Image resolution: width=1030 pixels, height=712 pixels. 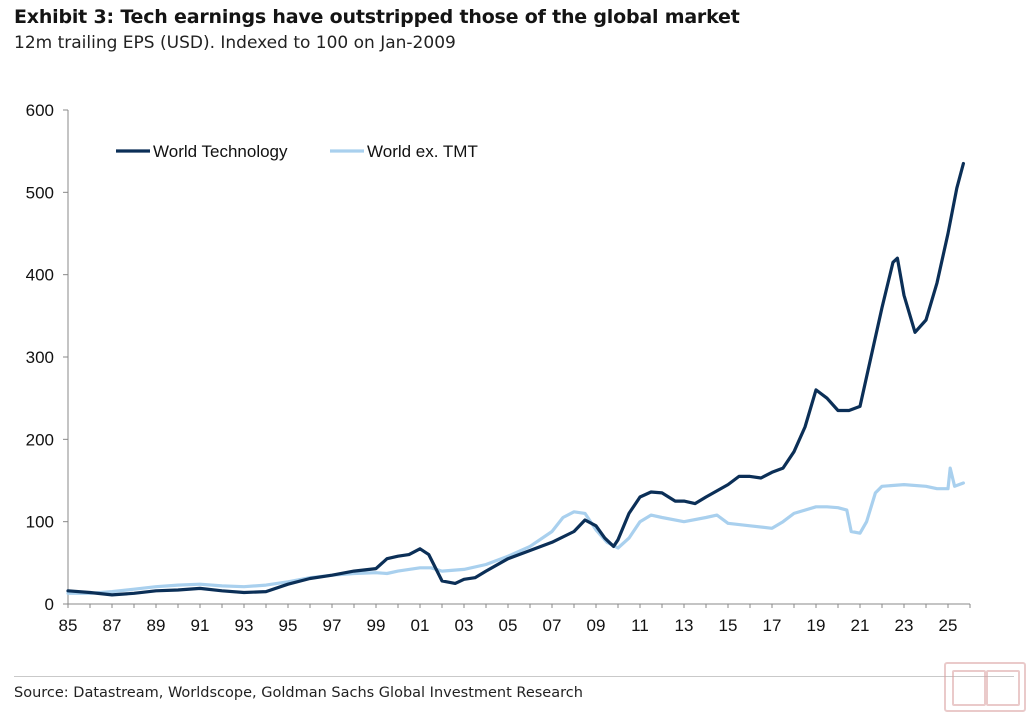 I want to click on x-tick-label: 91, so click(x=200, y=625).